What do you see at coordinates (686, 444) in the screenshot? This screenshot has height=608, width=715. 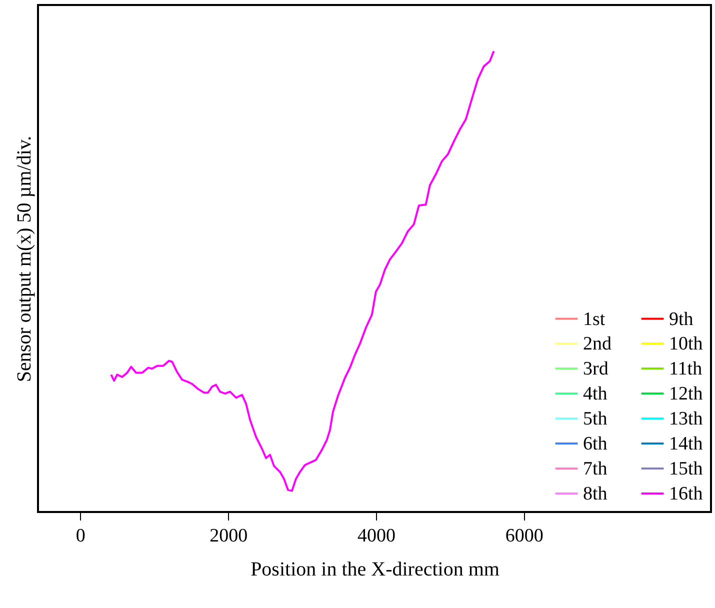 I see `legend-label: 14th` at bounding box center [686, 444].